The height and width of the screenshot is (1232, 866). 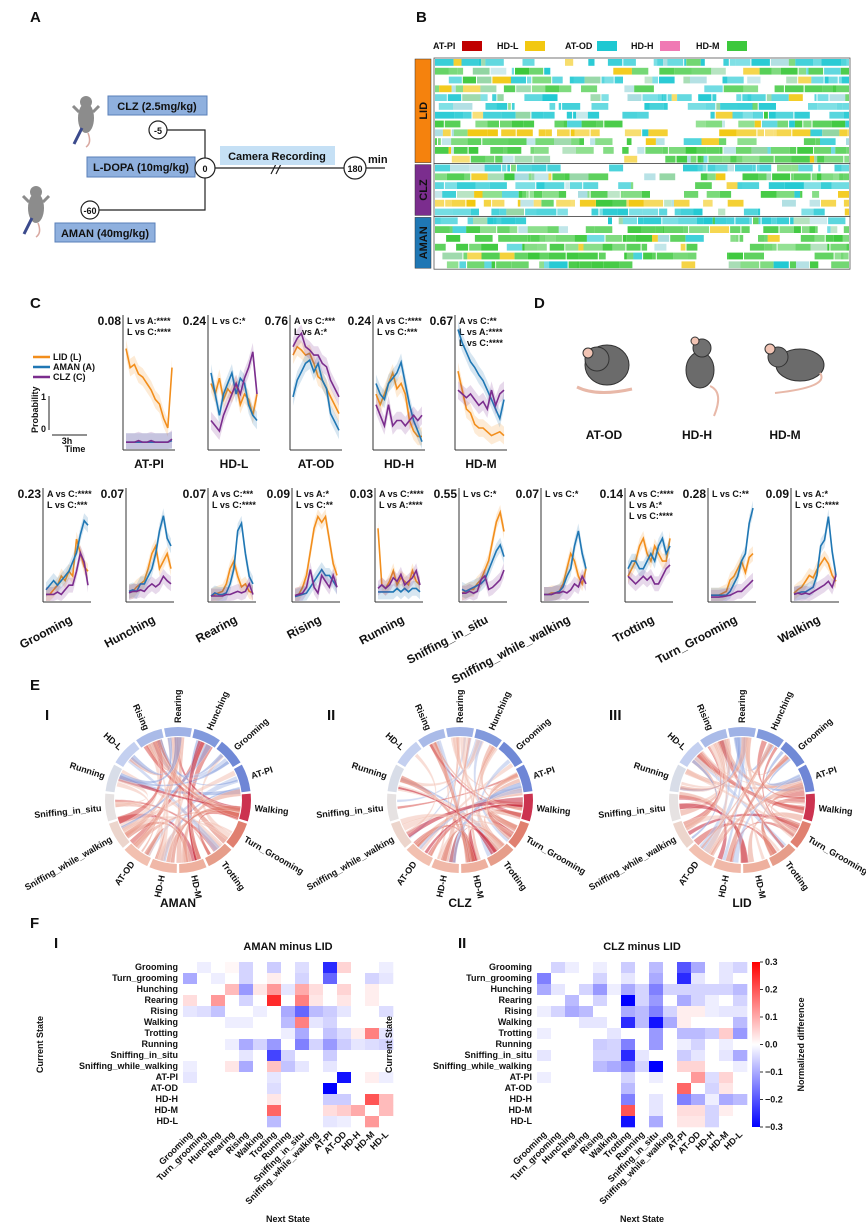 What do you see at coordinates (499, 978) in the screenshot?
I see `row-label: Turn_grooming` at bounding box center [499, 978].